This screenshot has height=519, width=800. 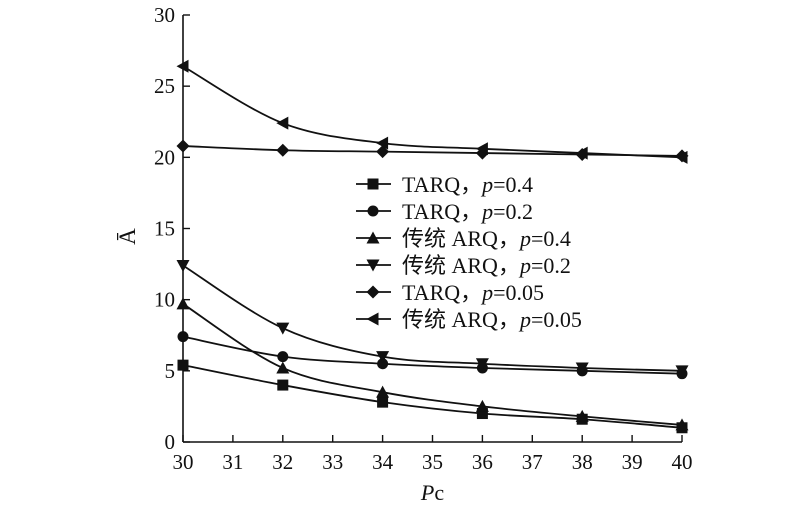 I want to click on y-tick-label: 5, so click(x=170, y=371).